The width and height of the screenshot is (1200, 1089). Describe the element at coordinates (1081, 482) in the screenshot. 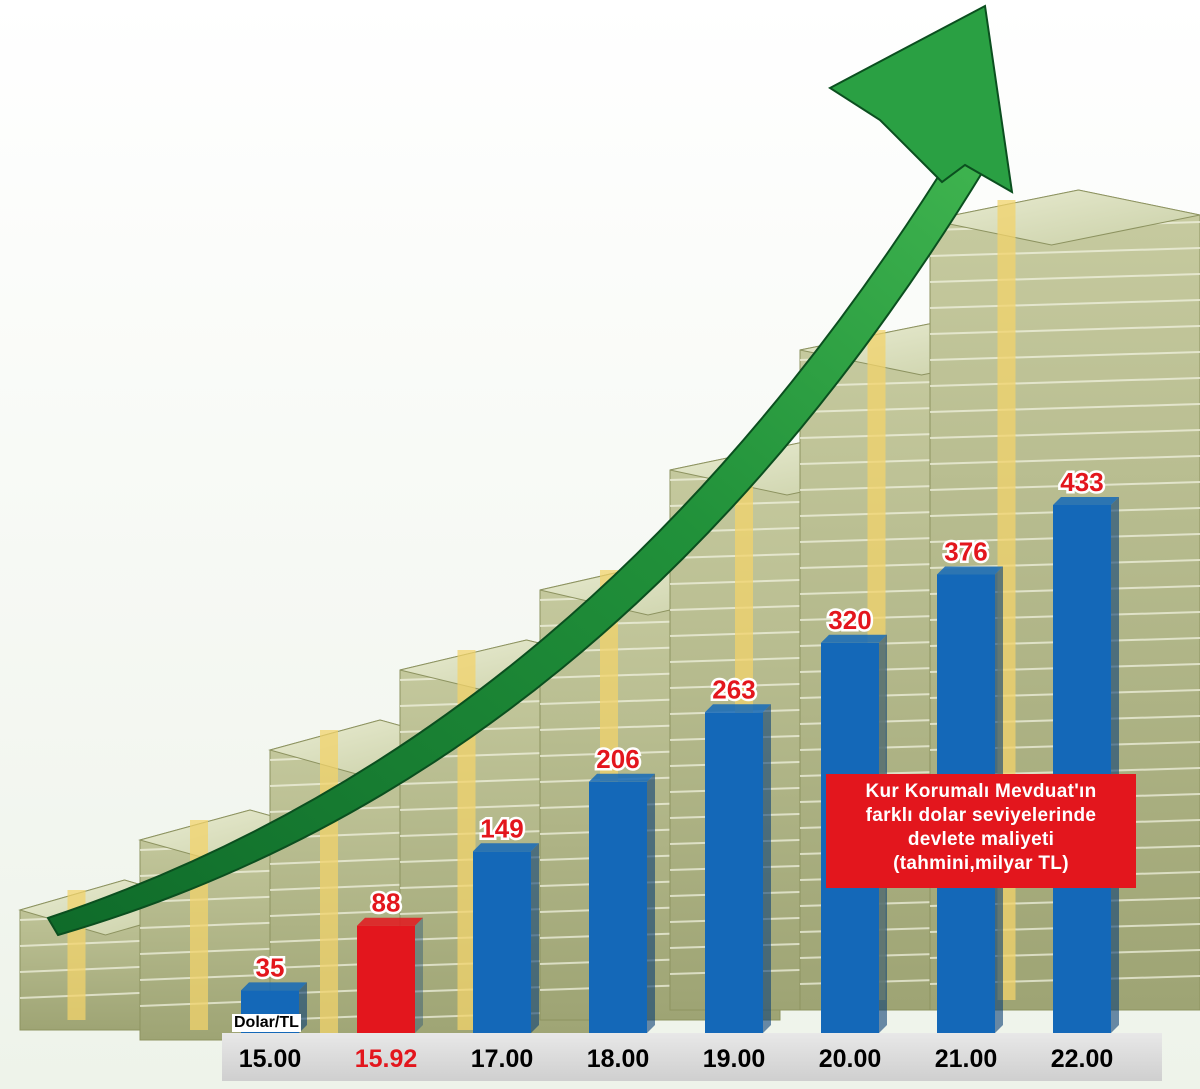

I see `value-label: 433` at that location.